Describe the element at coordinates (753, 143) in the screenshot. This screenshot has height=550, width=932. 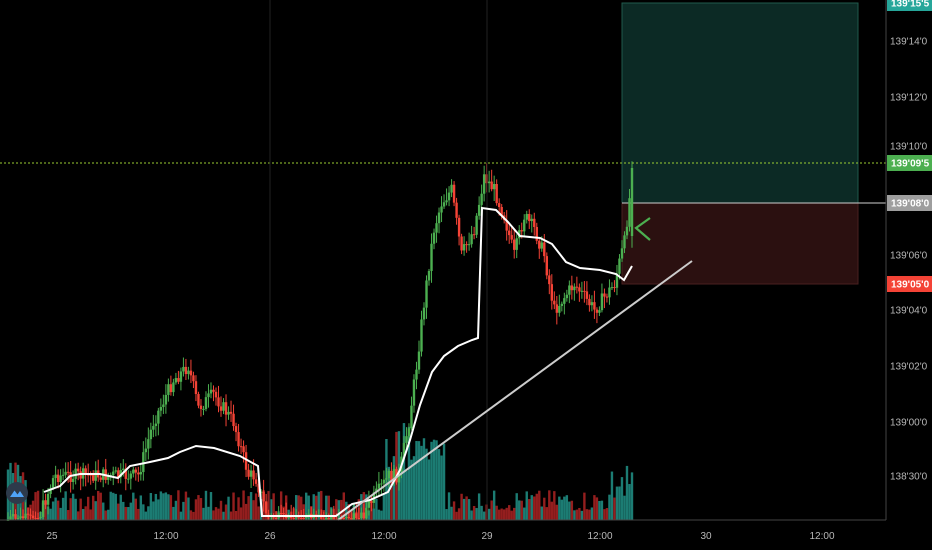
I see `position-tool` at that location.